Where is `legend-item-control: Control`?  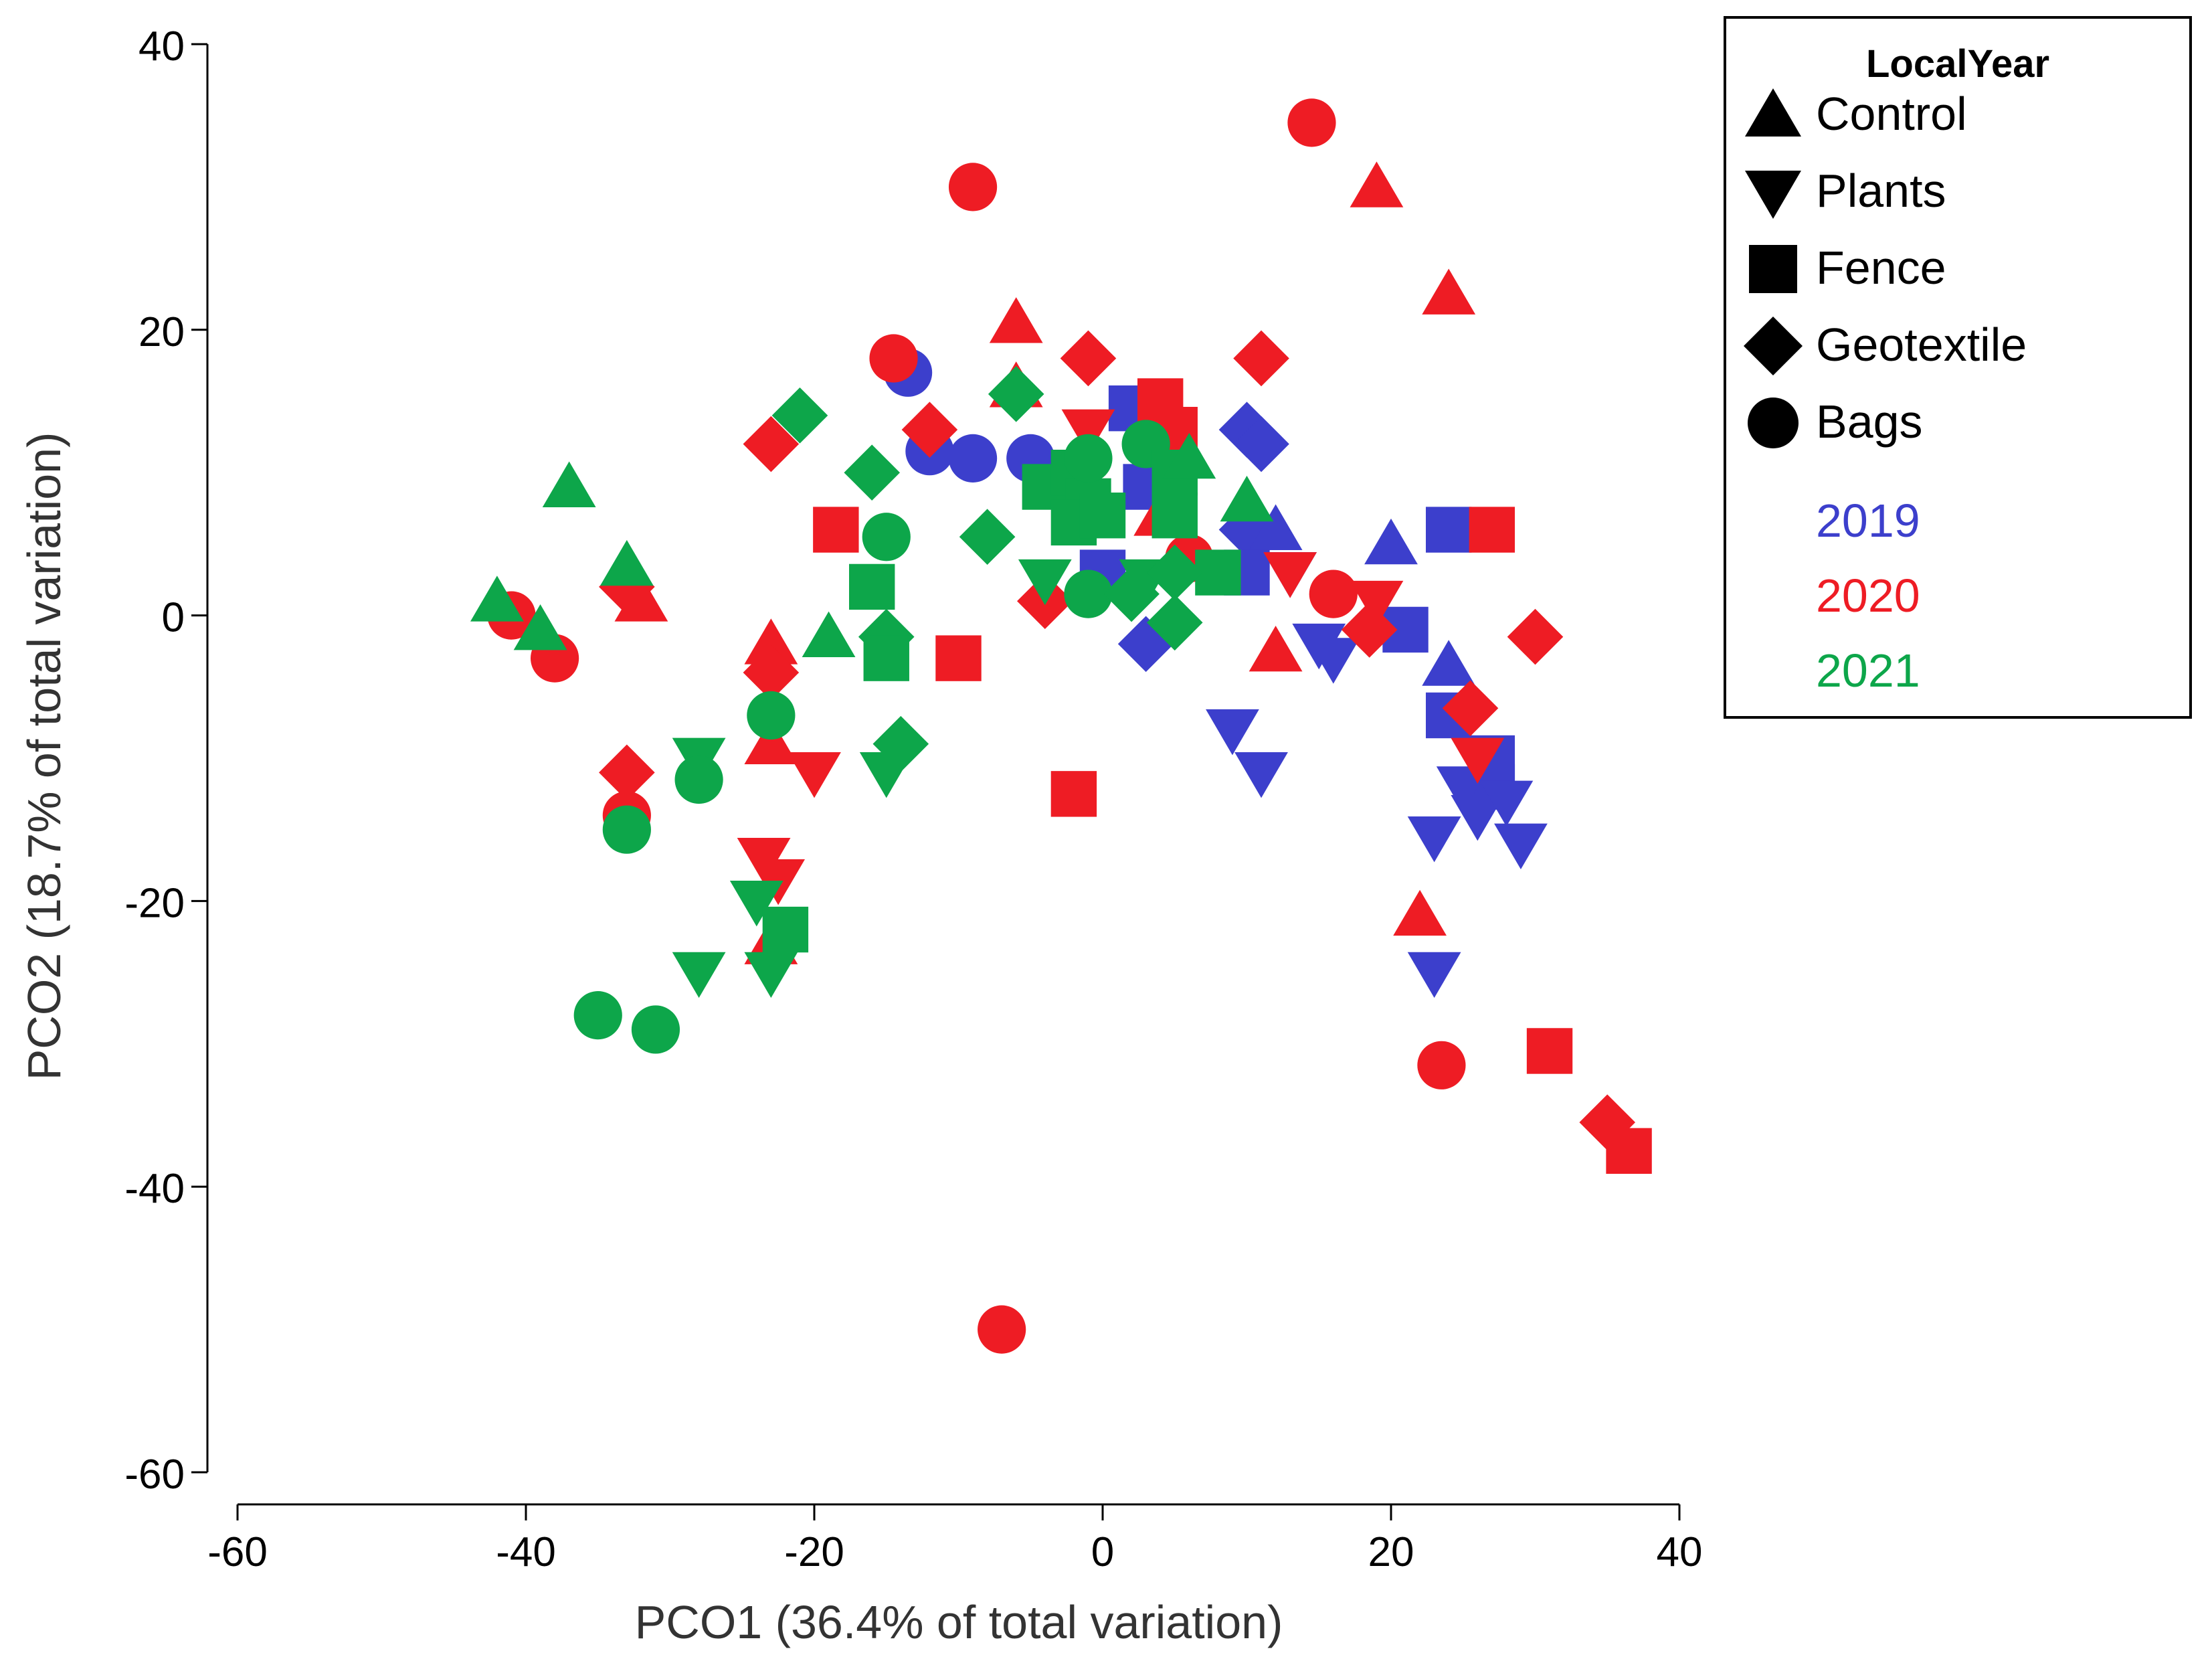 legend-item-control: Control is located at coordinates (1853, 113).